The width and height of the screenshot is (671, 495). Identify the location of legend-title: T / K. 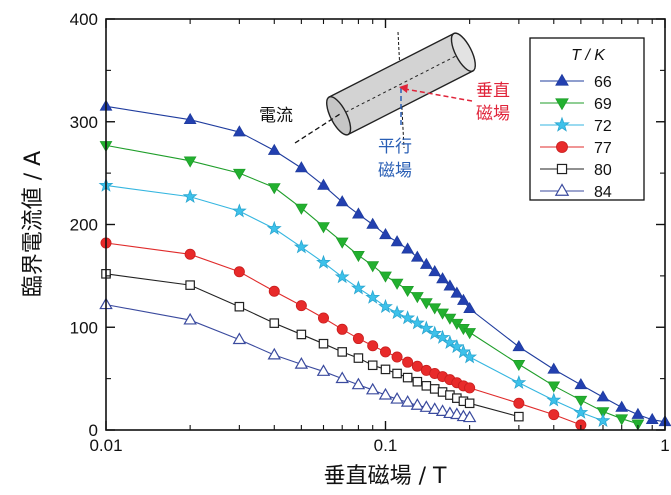
(588, 55).